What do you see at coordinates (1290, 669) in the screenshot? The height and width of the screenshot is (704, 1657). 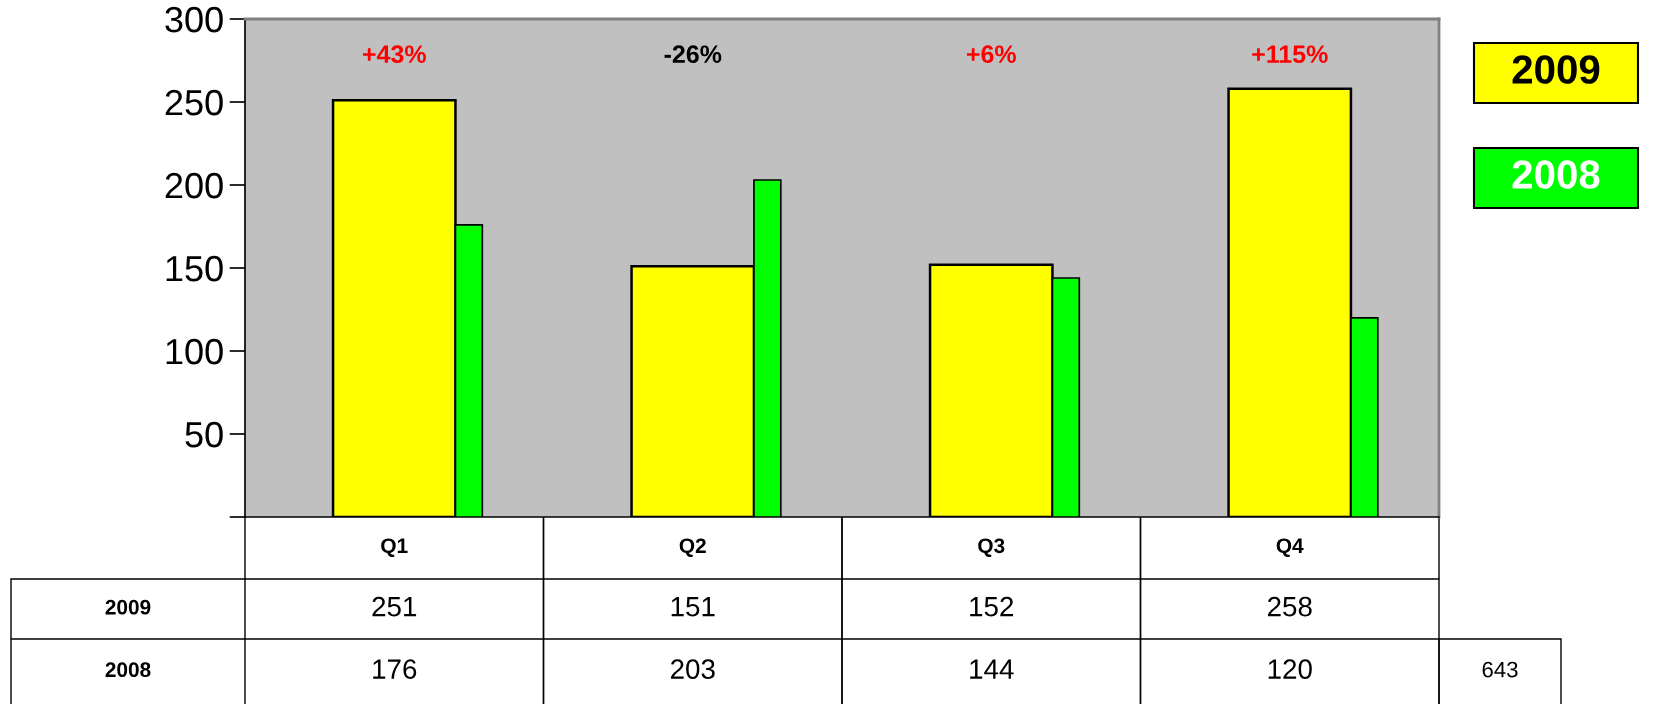 I see `data-label: 120` at bounding box center [1290, 669].